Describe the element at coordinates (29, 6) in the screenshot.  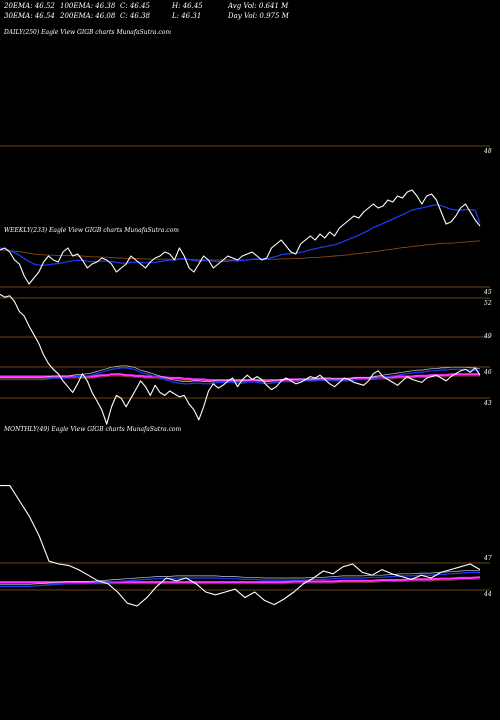
I see `stat-20ema: 20EMA: 46.52` at that location.